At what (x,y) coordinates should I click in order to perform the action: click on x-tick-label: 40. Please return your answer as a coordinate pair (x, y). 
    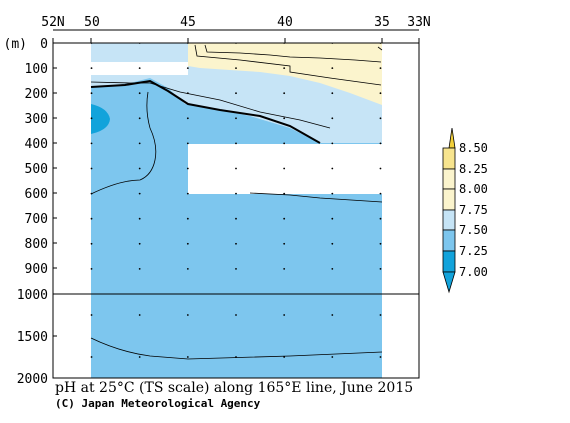
    Looking at the image, I should click on (285, 22).